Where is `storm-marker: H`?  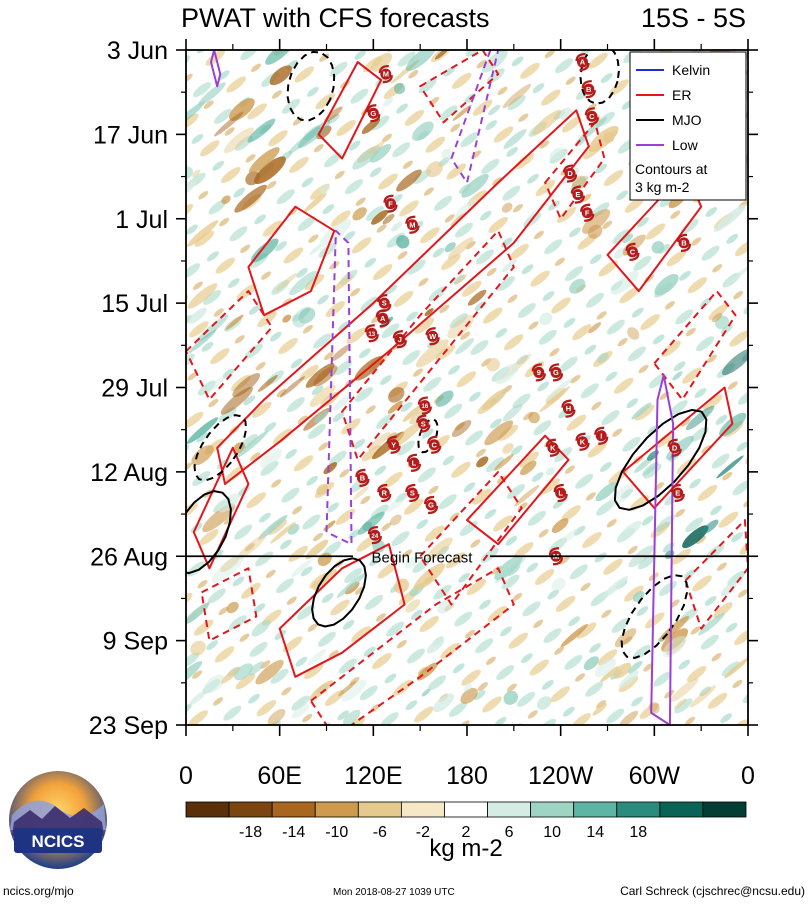
storm-marker: H is located at coordinates (568, 408).